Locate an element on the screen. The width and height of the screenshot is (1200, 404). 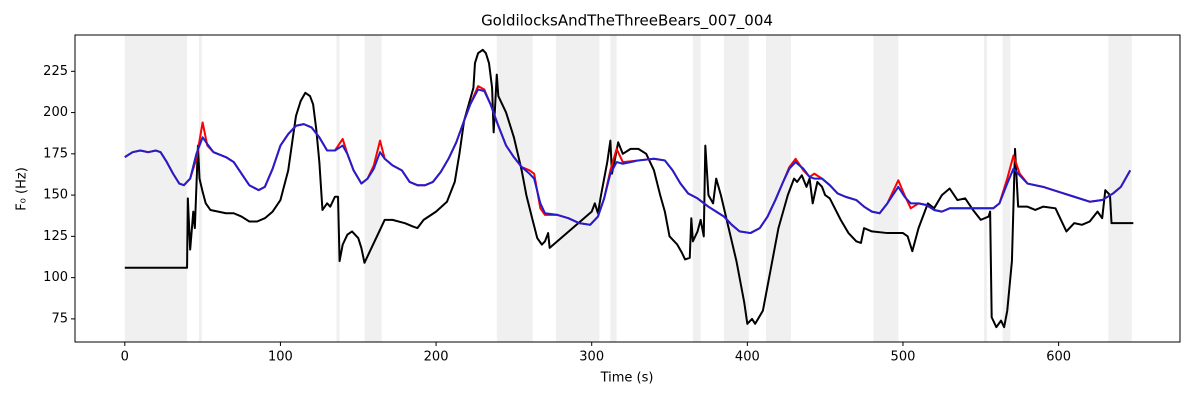
y-tick-label: 225 is located at coordinates (55, 71).